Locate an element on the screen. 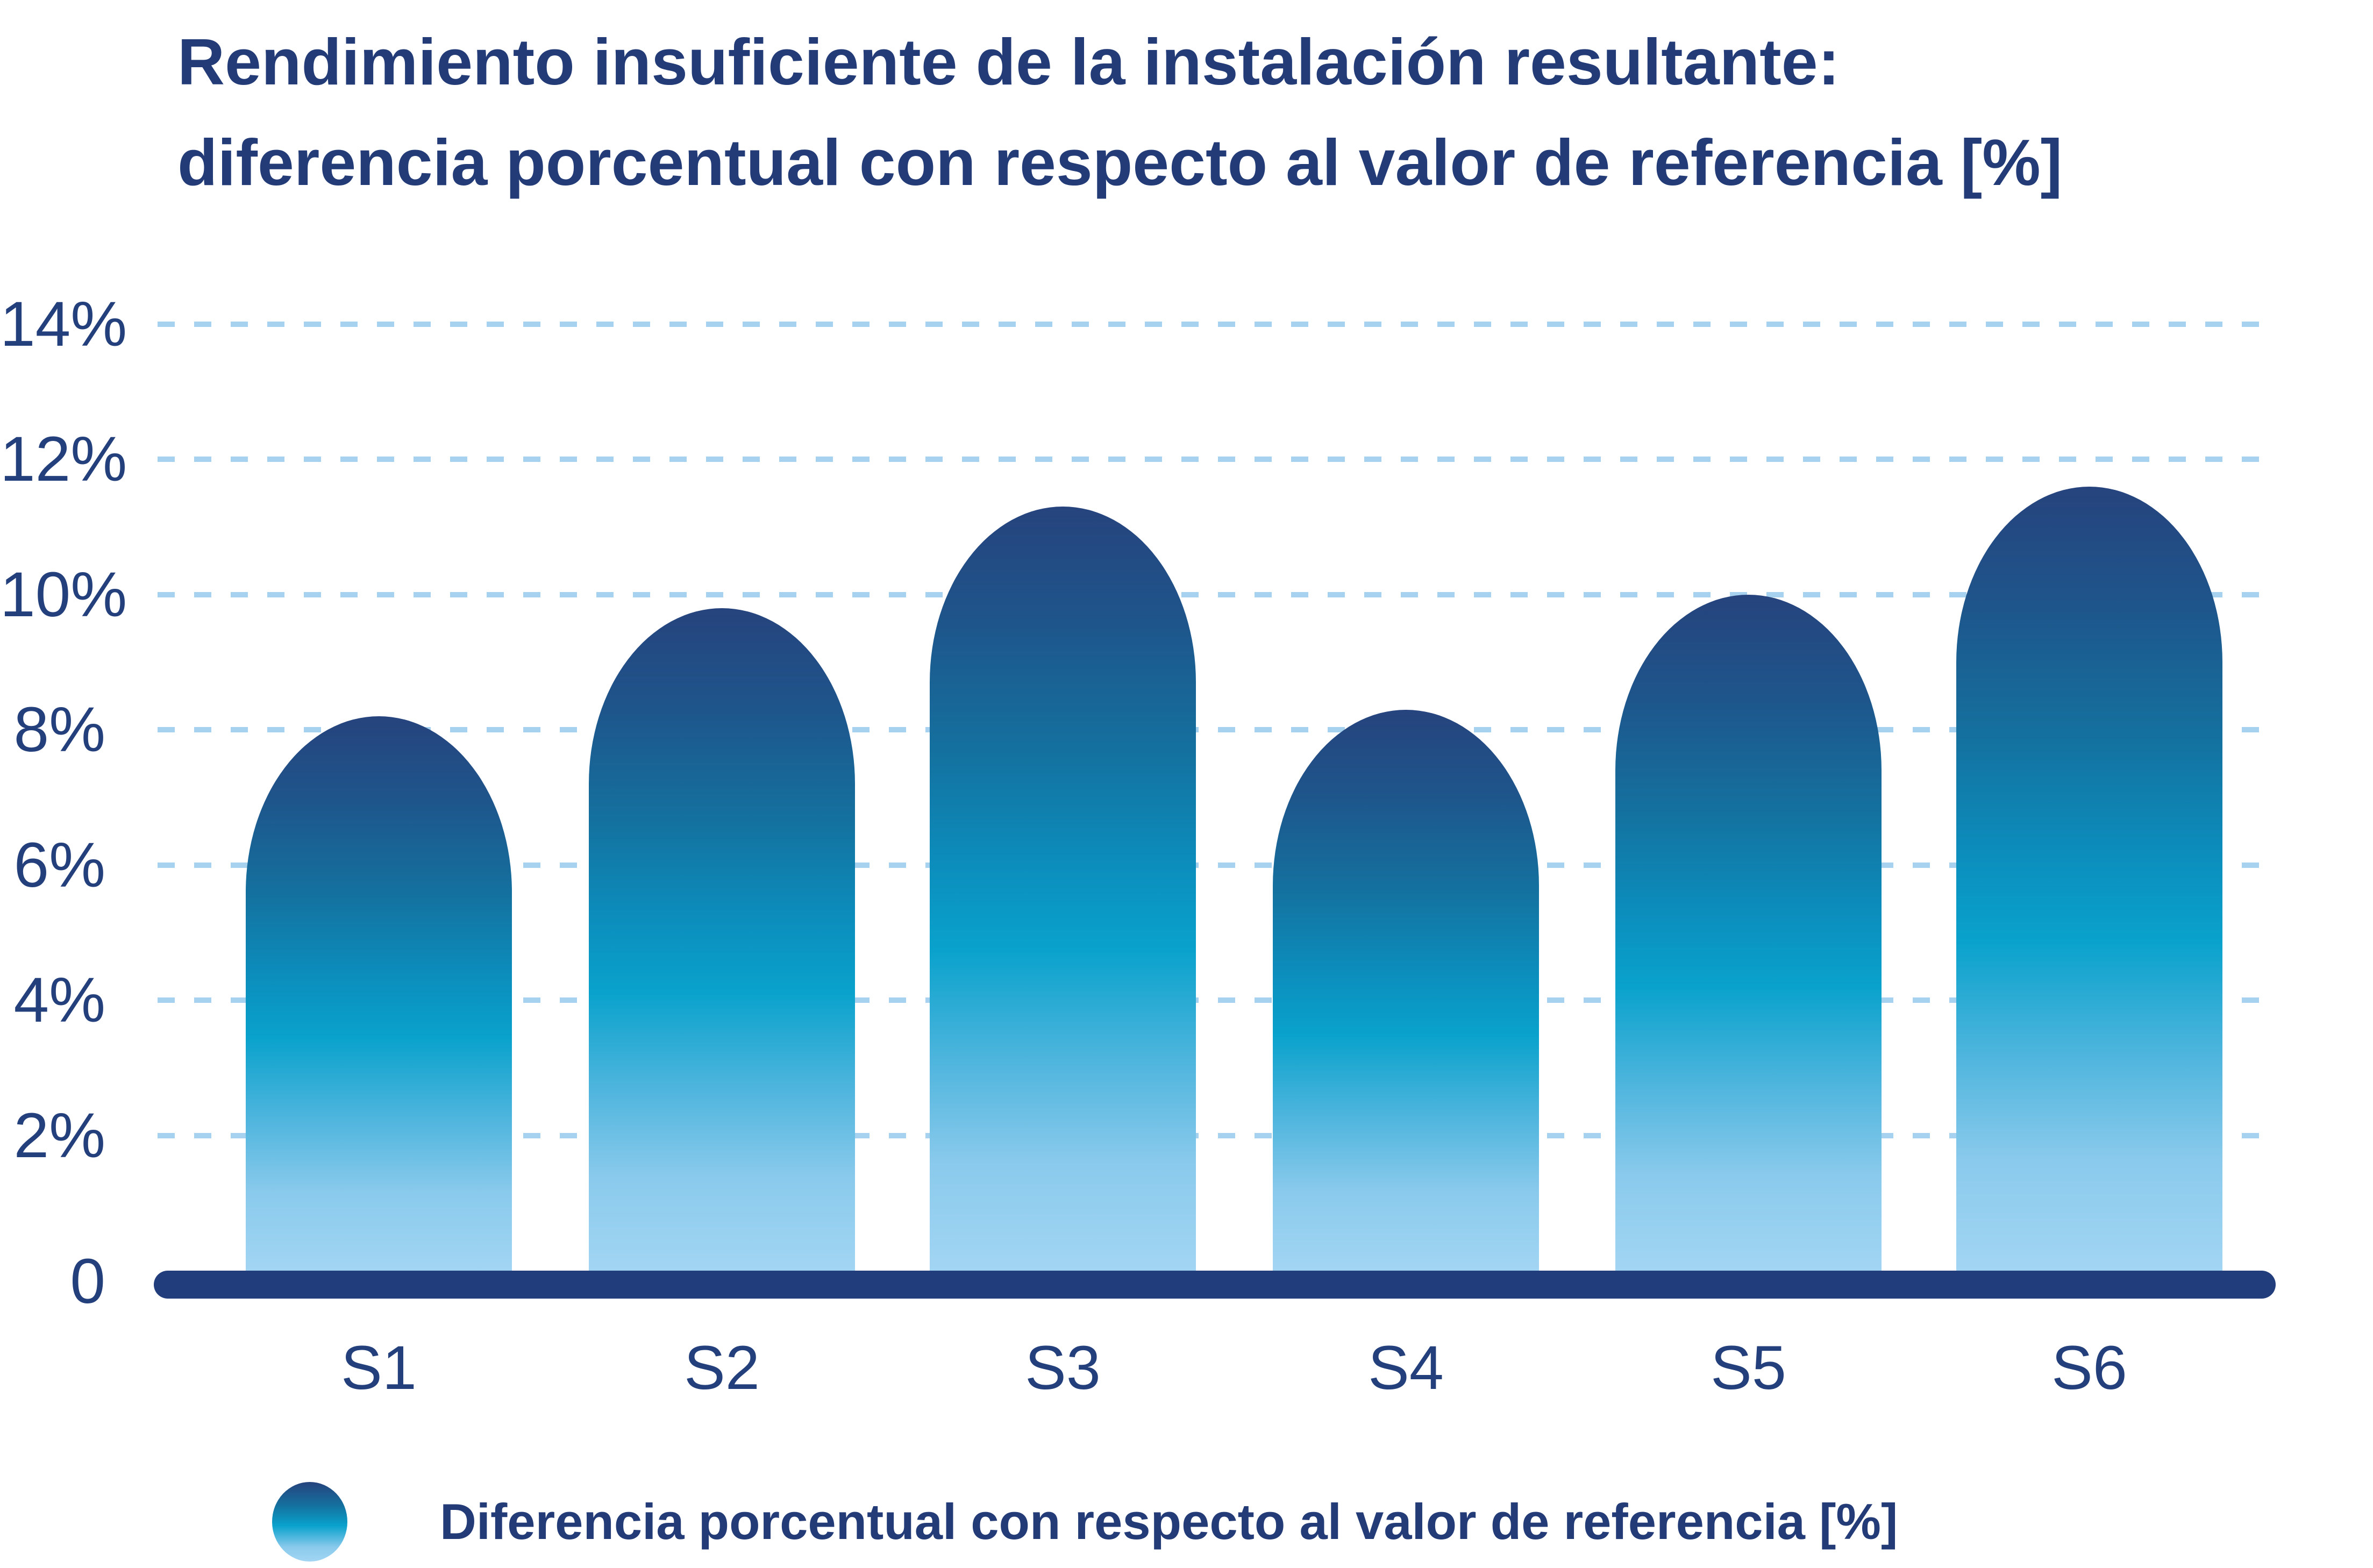 The width and height of the screenshot is (2373, 1568). x-axis-label-s3: S3 is located at coordinates (1063, 1368).